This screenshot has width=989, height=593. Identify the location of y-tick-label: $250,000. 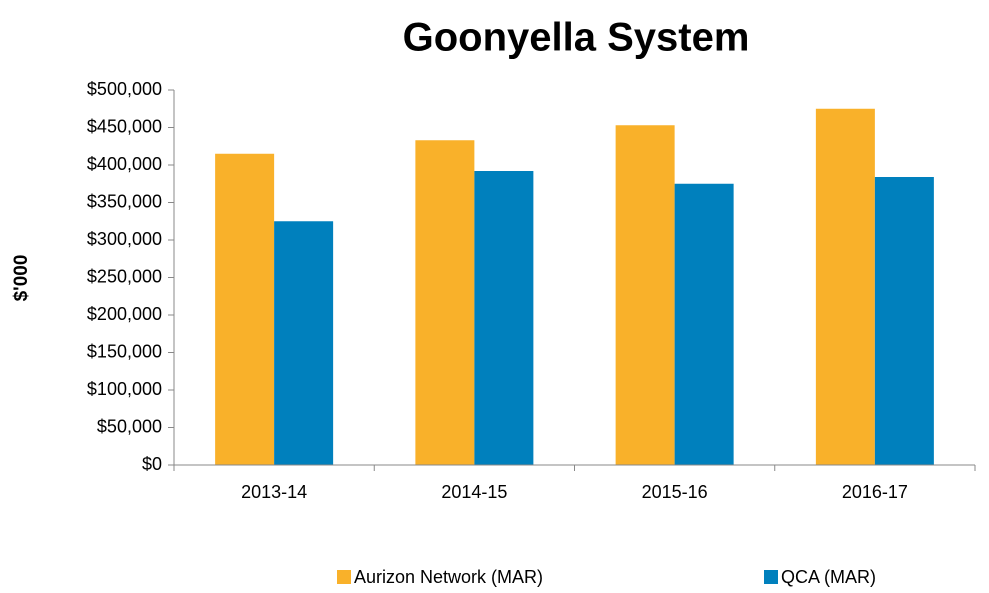
(124, 276).